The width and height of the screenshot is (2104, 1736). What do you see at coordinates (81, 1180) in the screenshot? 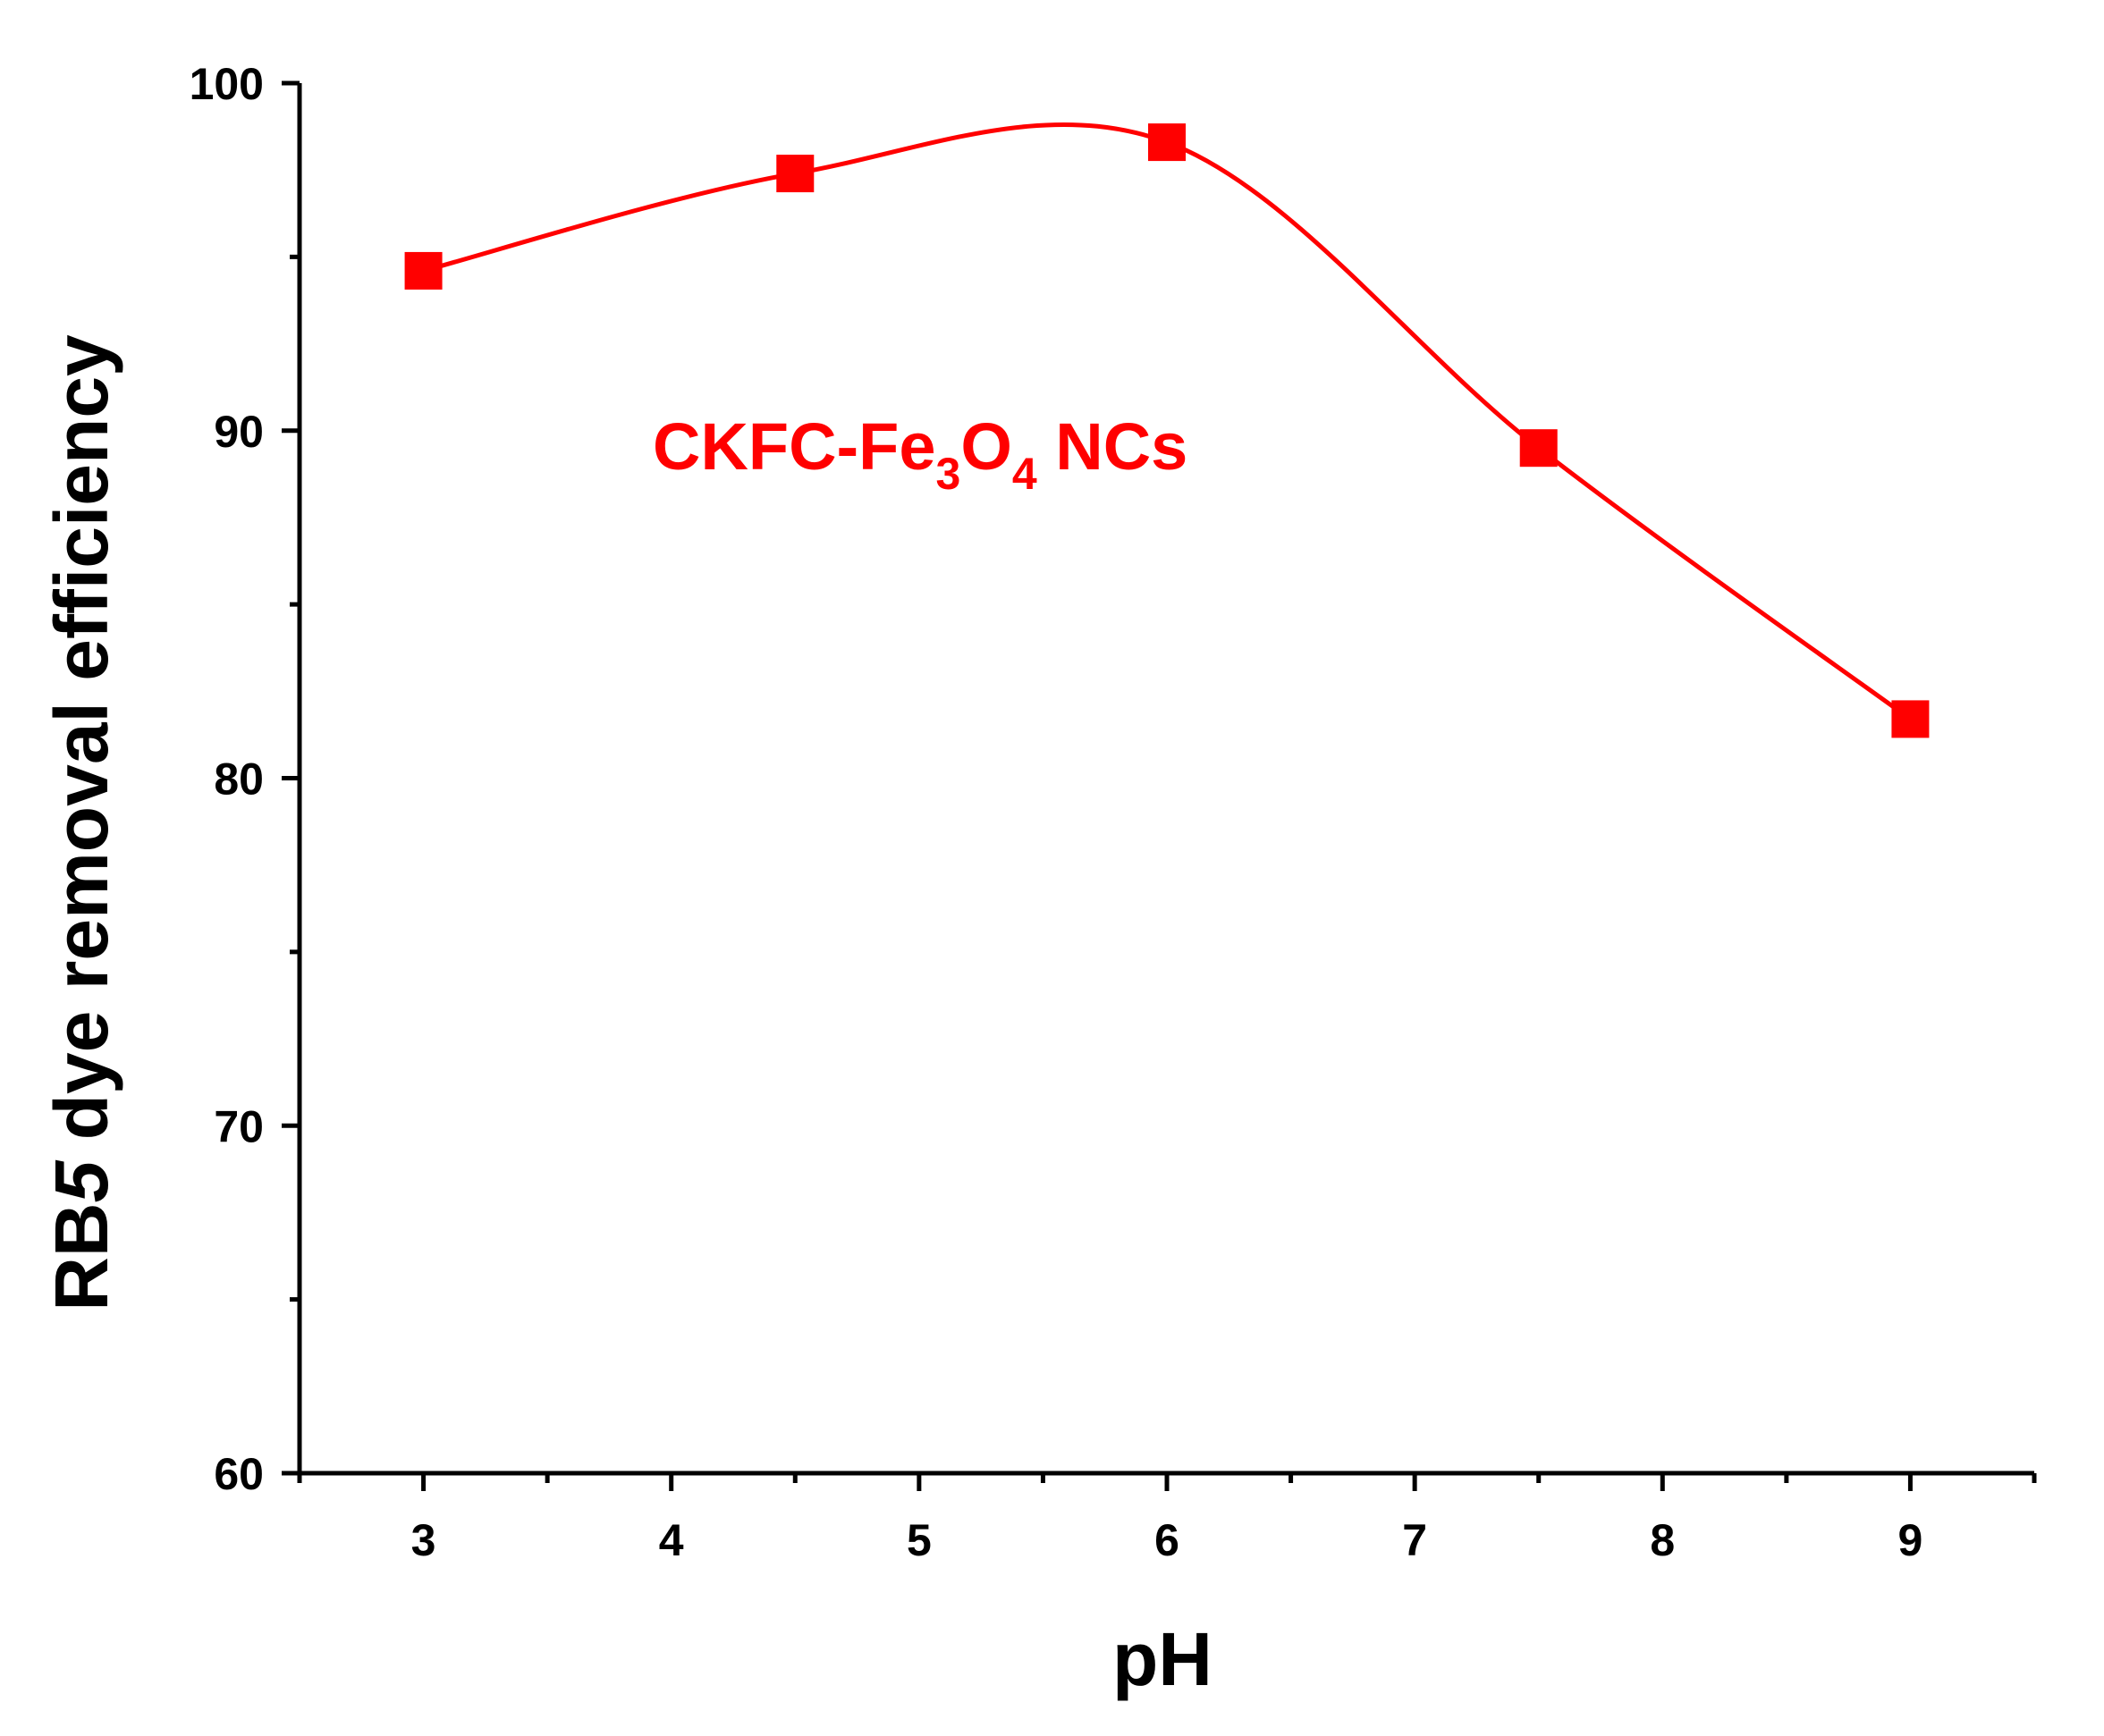
I see `y-axis-title-part: 5` at bounding box center [81, 1180].